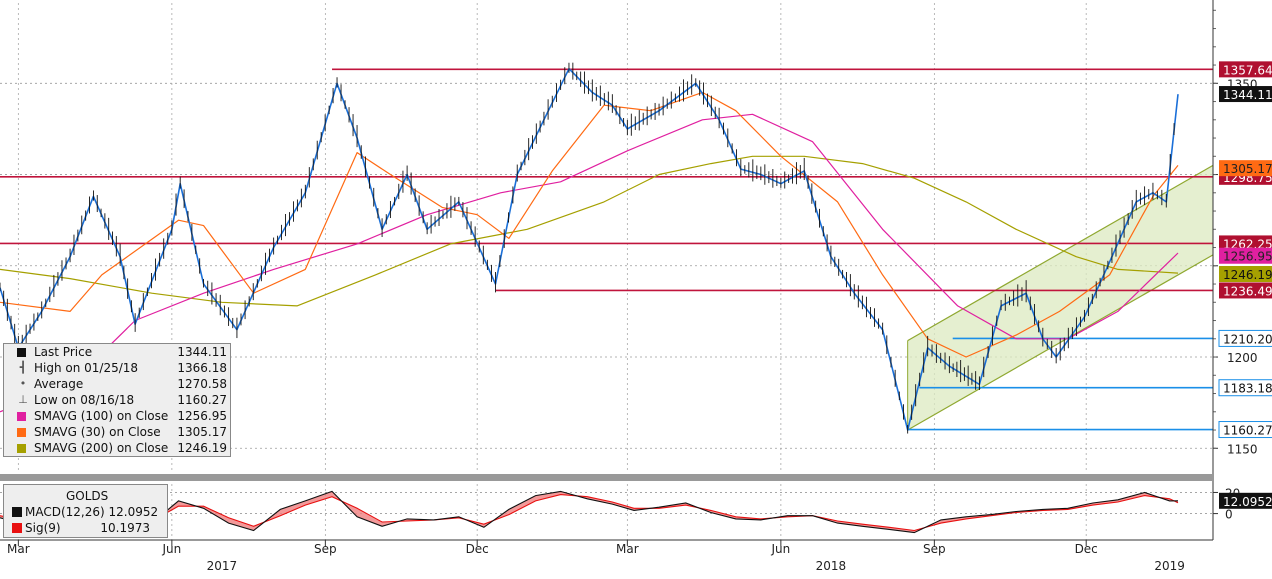 The width and height of the screenshot is (1272, 579). I want to click on year-label: 2017, so click(222, 566).